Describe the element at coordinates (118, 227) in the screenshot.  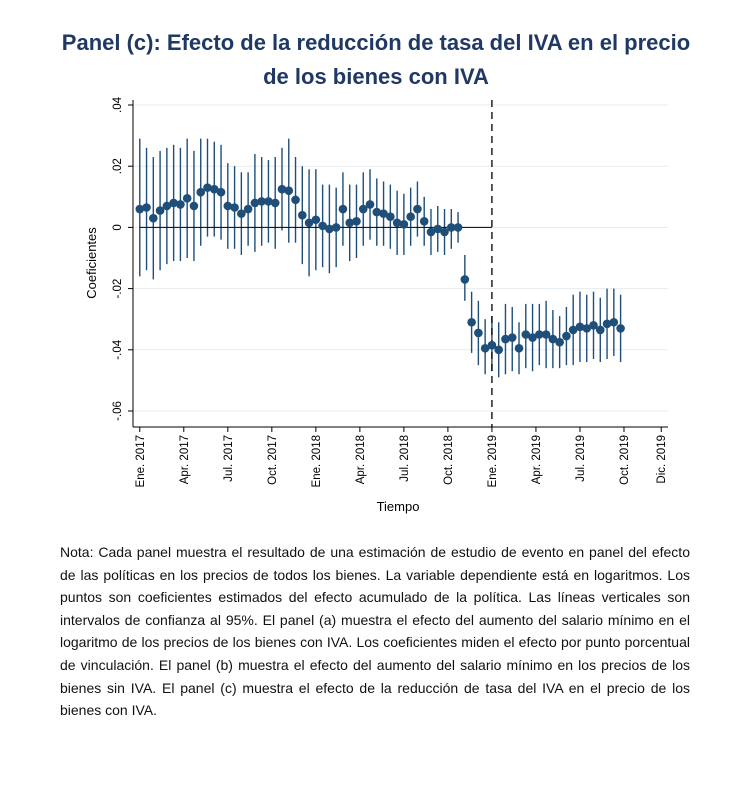
I see `y-tick-label: 0` at that location.